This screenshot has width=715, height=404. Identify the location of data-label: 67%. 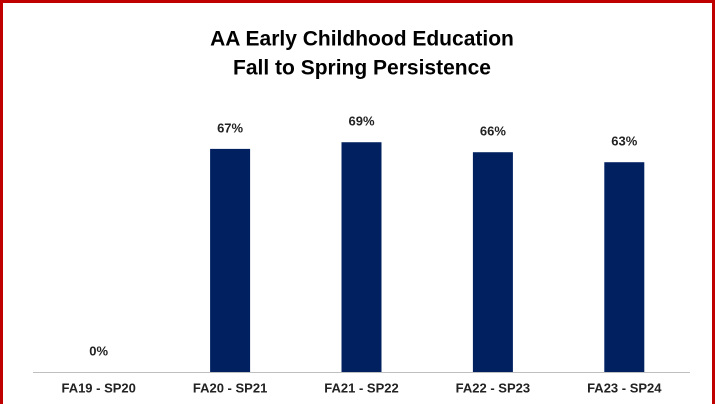
(230, 127).